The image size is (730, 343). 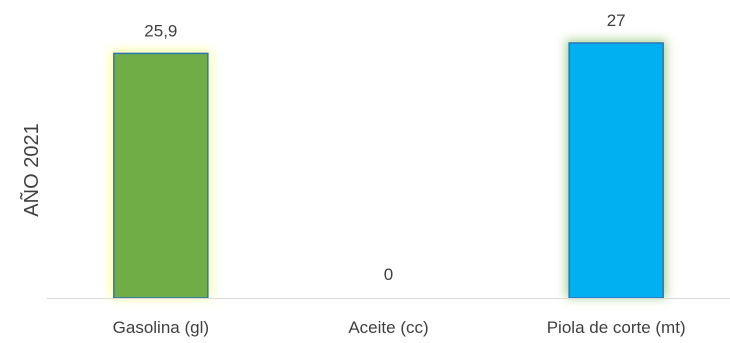 I want to click on category-label: Aceite (cc), so click(x=388, y=327).